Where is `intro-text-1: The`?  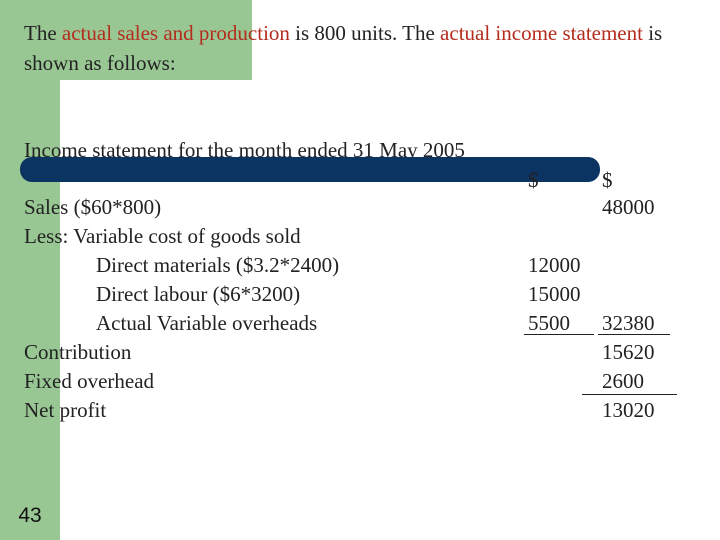 intro-text-1: The is located at coordinates (43, 33).